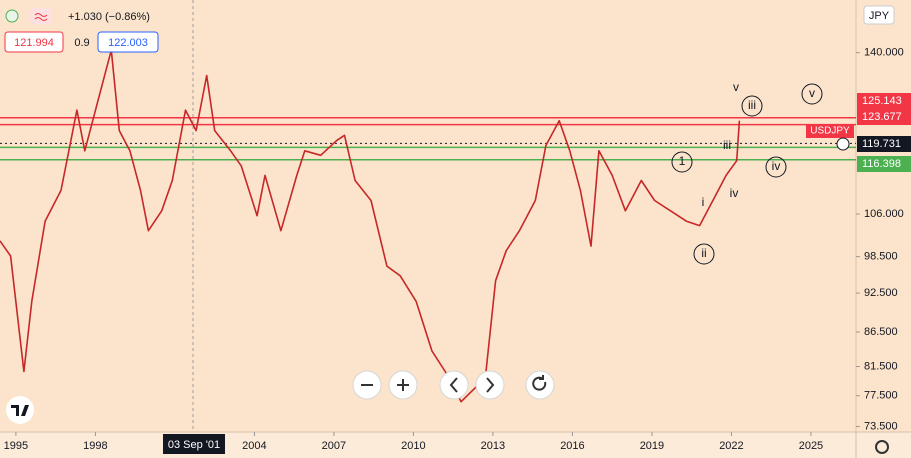 This screenshot has width=911, height=458. I want to click on x-tick-label: 2013, so click(493, 446).